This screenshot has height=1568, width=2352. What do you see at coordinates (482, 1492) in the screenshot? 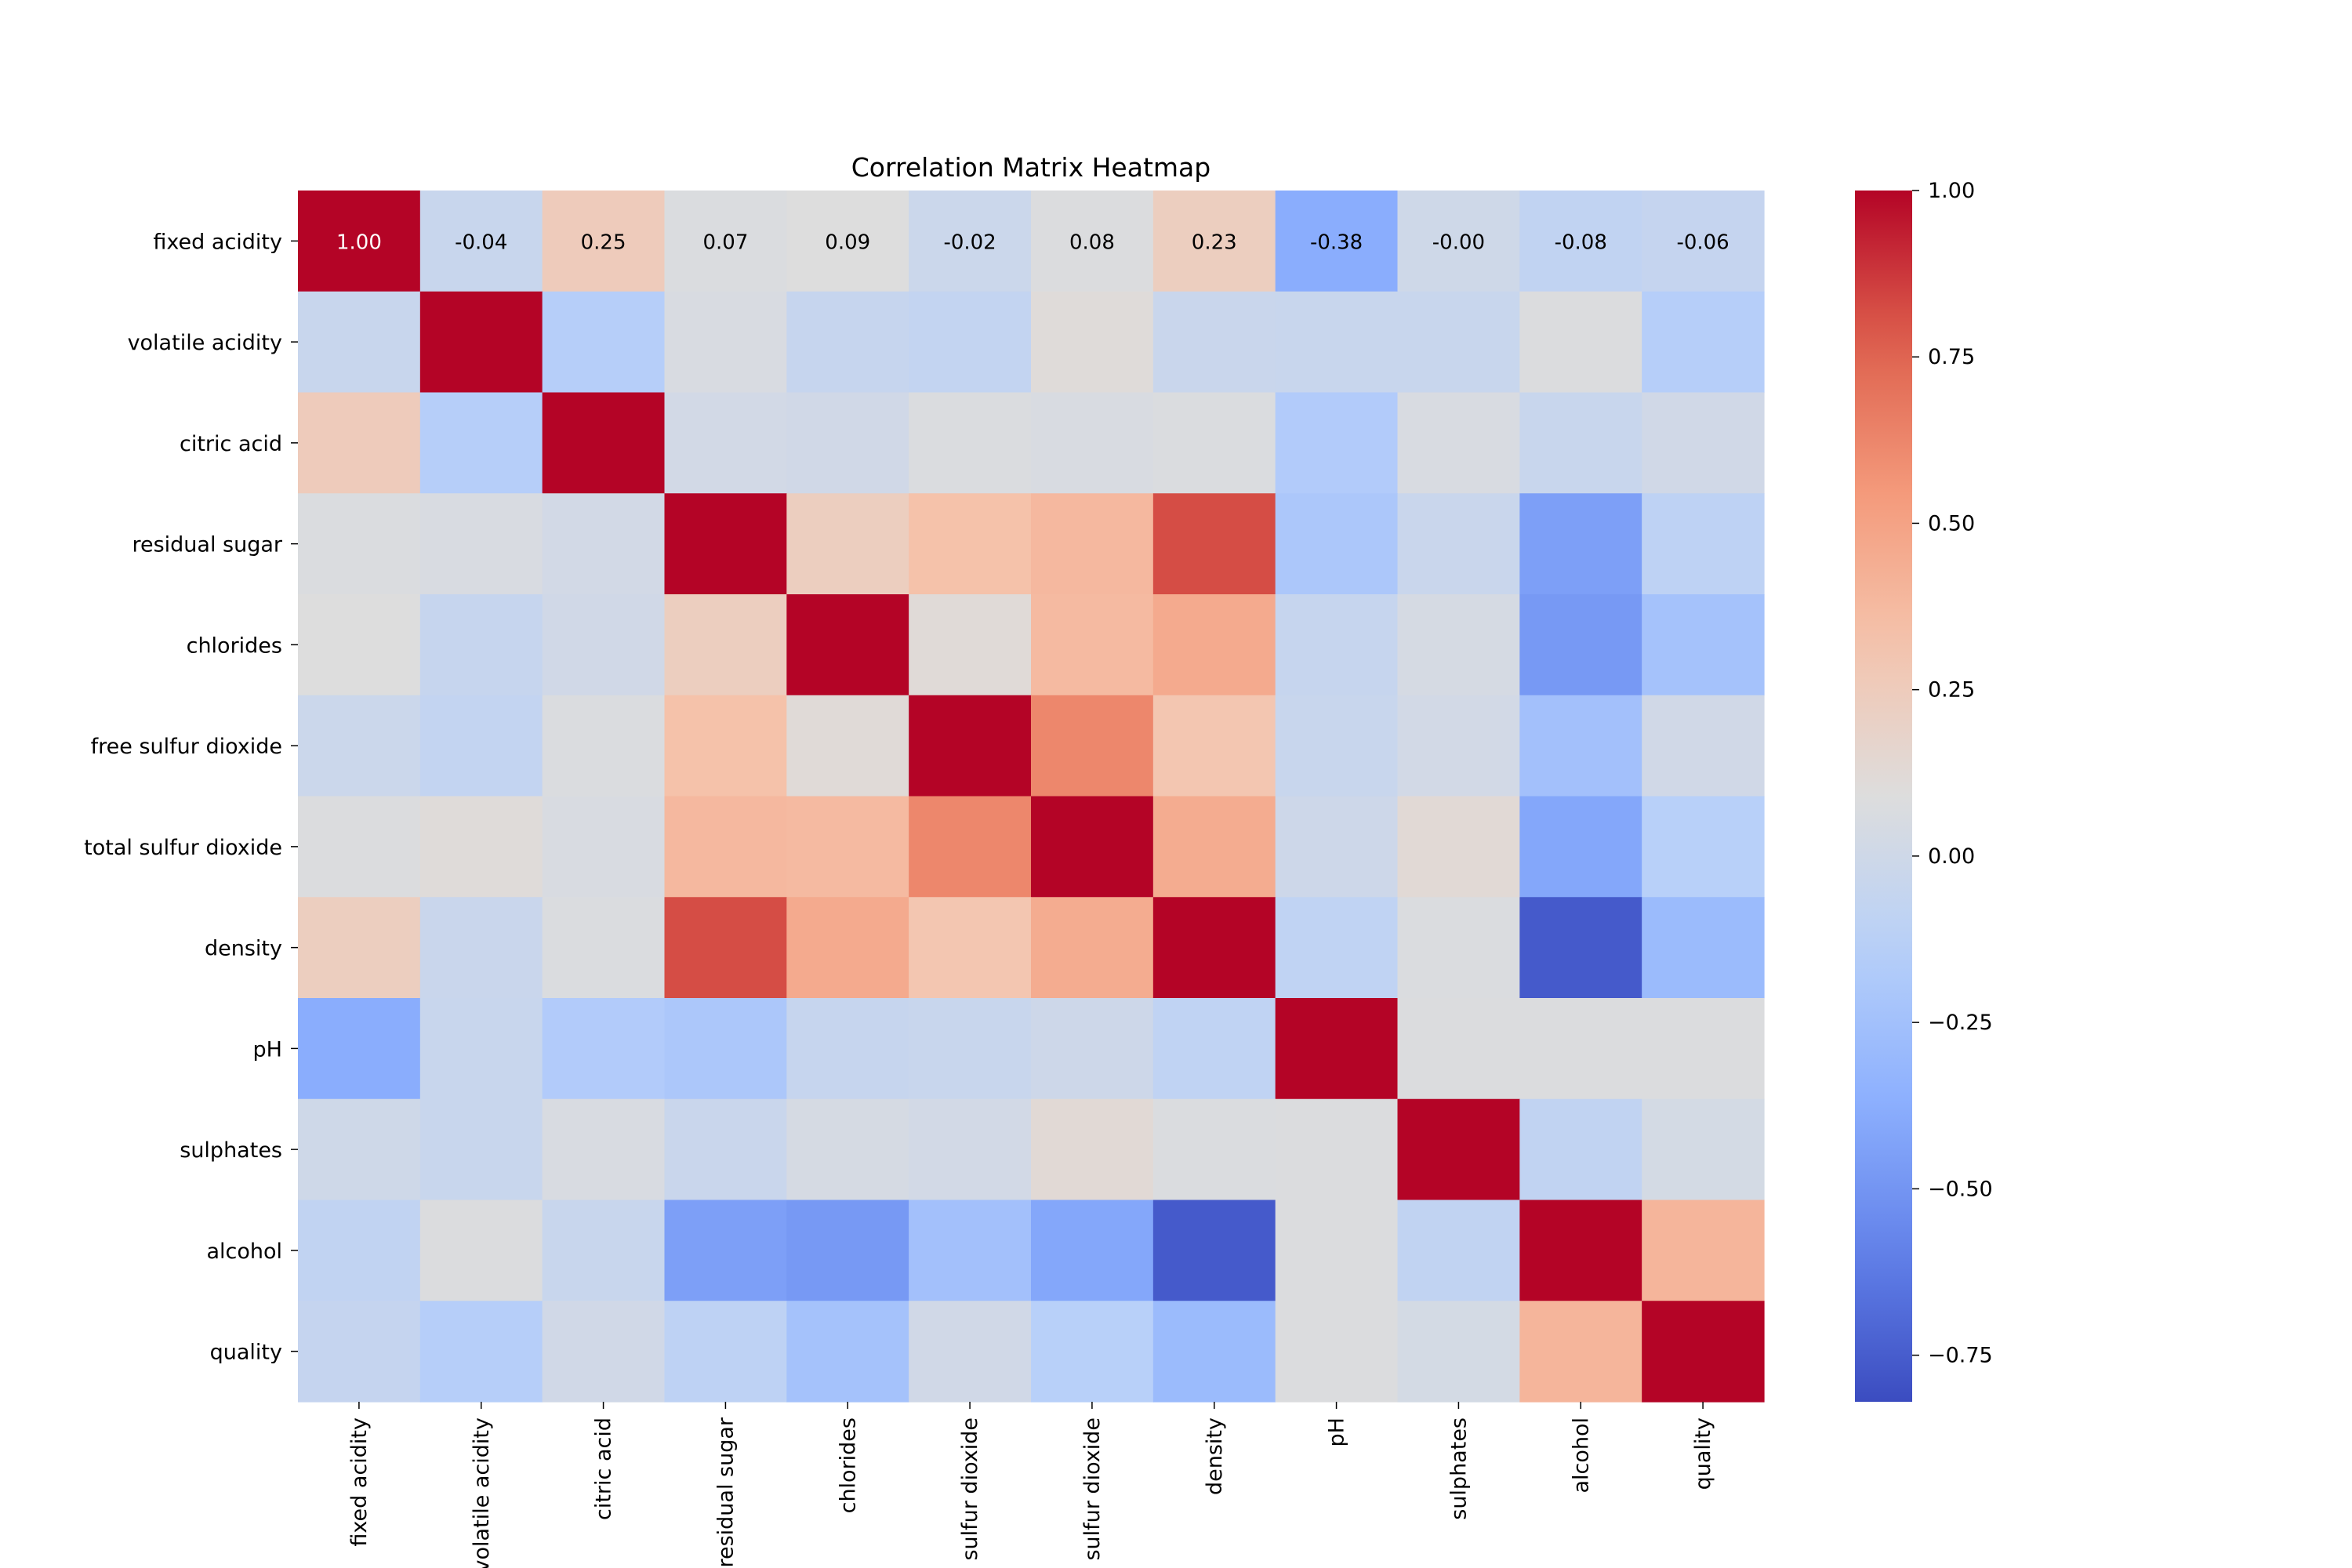
I see `x-tick-label: volatile acidity` at bounding box center [482, 1492].